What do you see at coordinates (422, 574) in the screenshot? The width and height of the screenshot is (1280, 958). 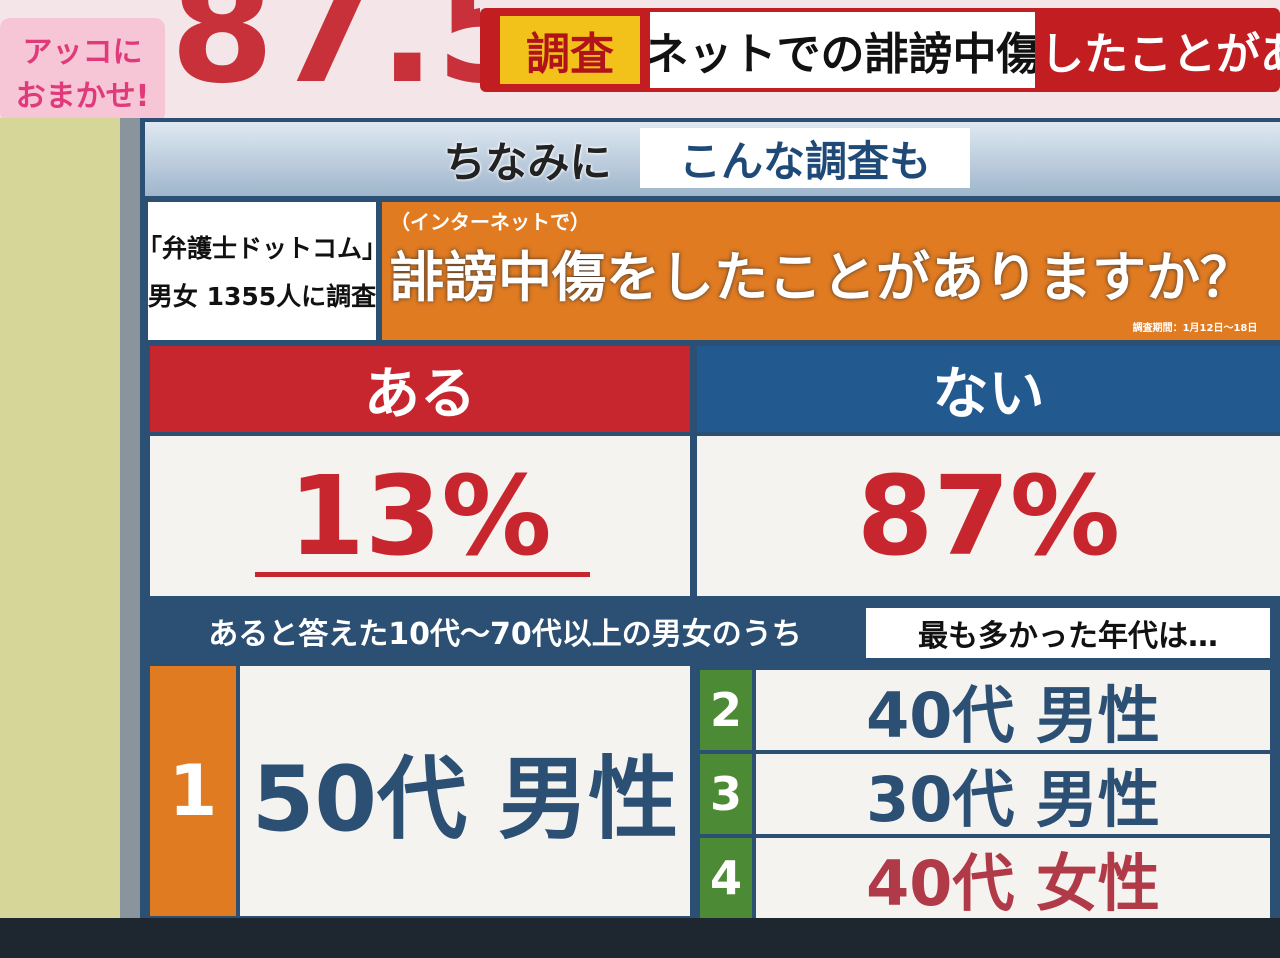 I see `underline` at bounding box center [422, 574].